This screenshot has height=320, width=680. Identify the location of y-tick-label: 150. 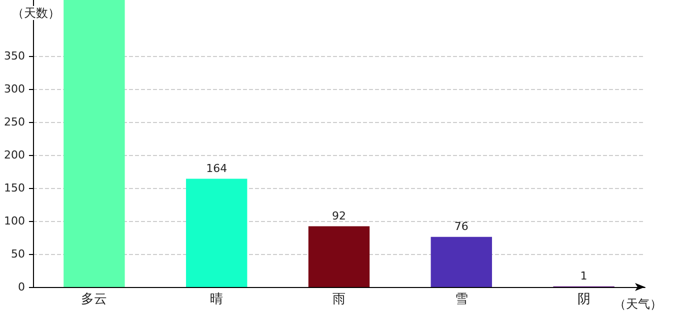
(14, 188).